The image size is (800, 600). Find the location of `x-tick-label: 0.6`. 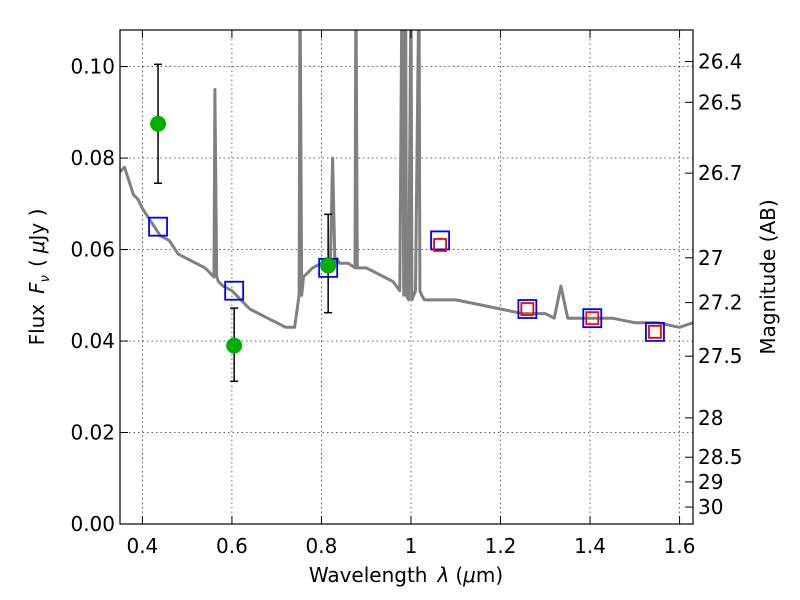

x-tick-label: 0.6 is located at coordinates (232, 546).